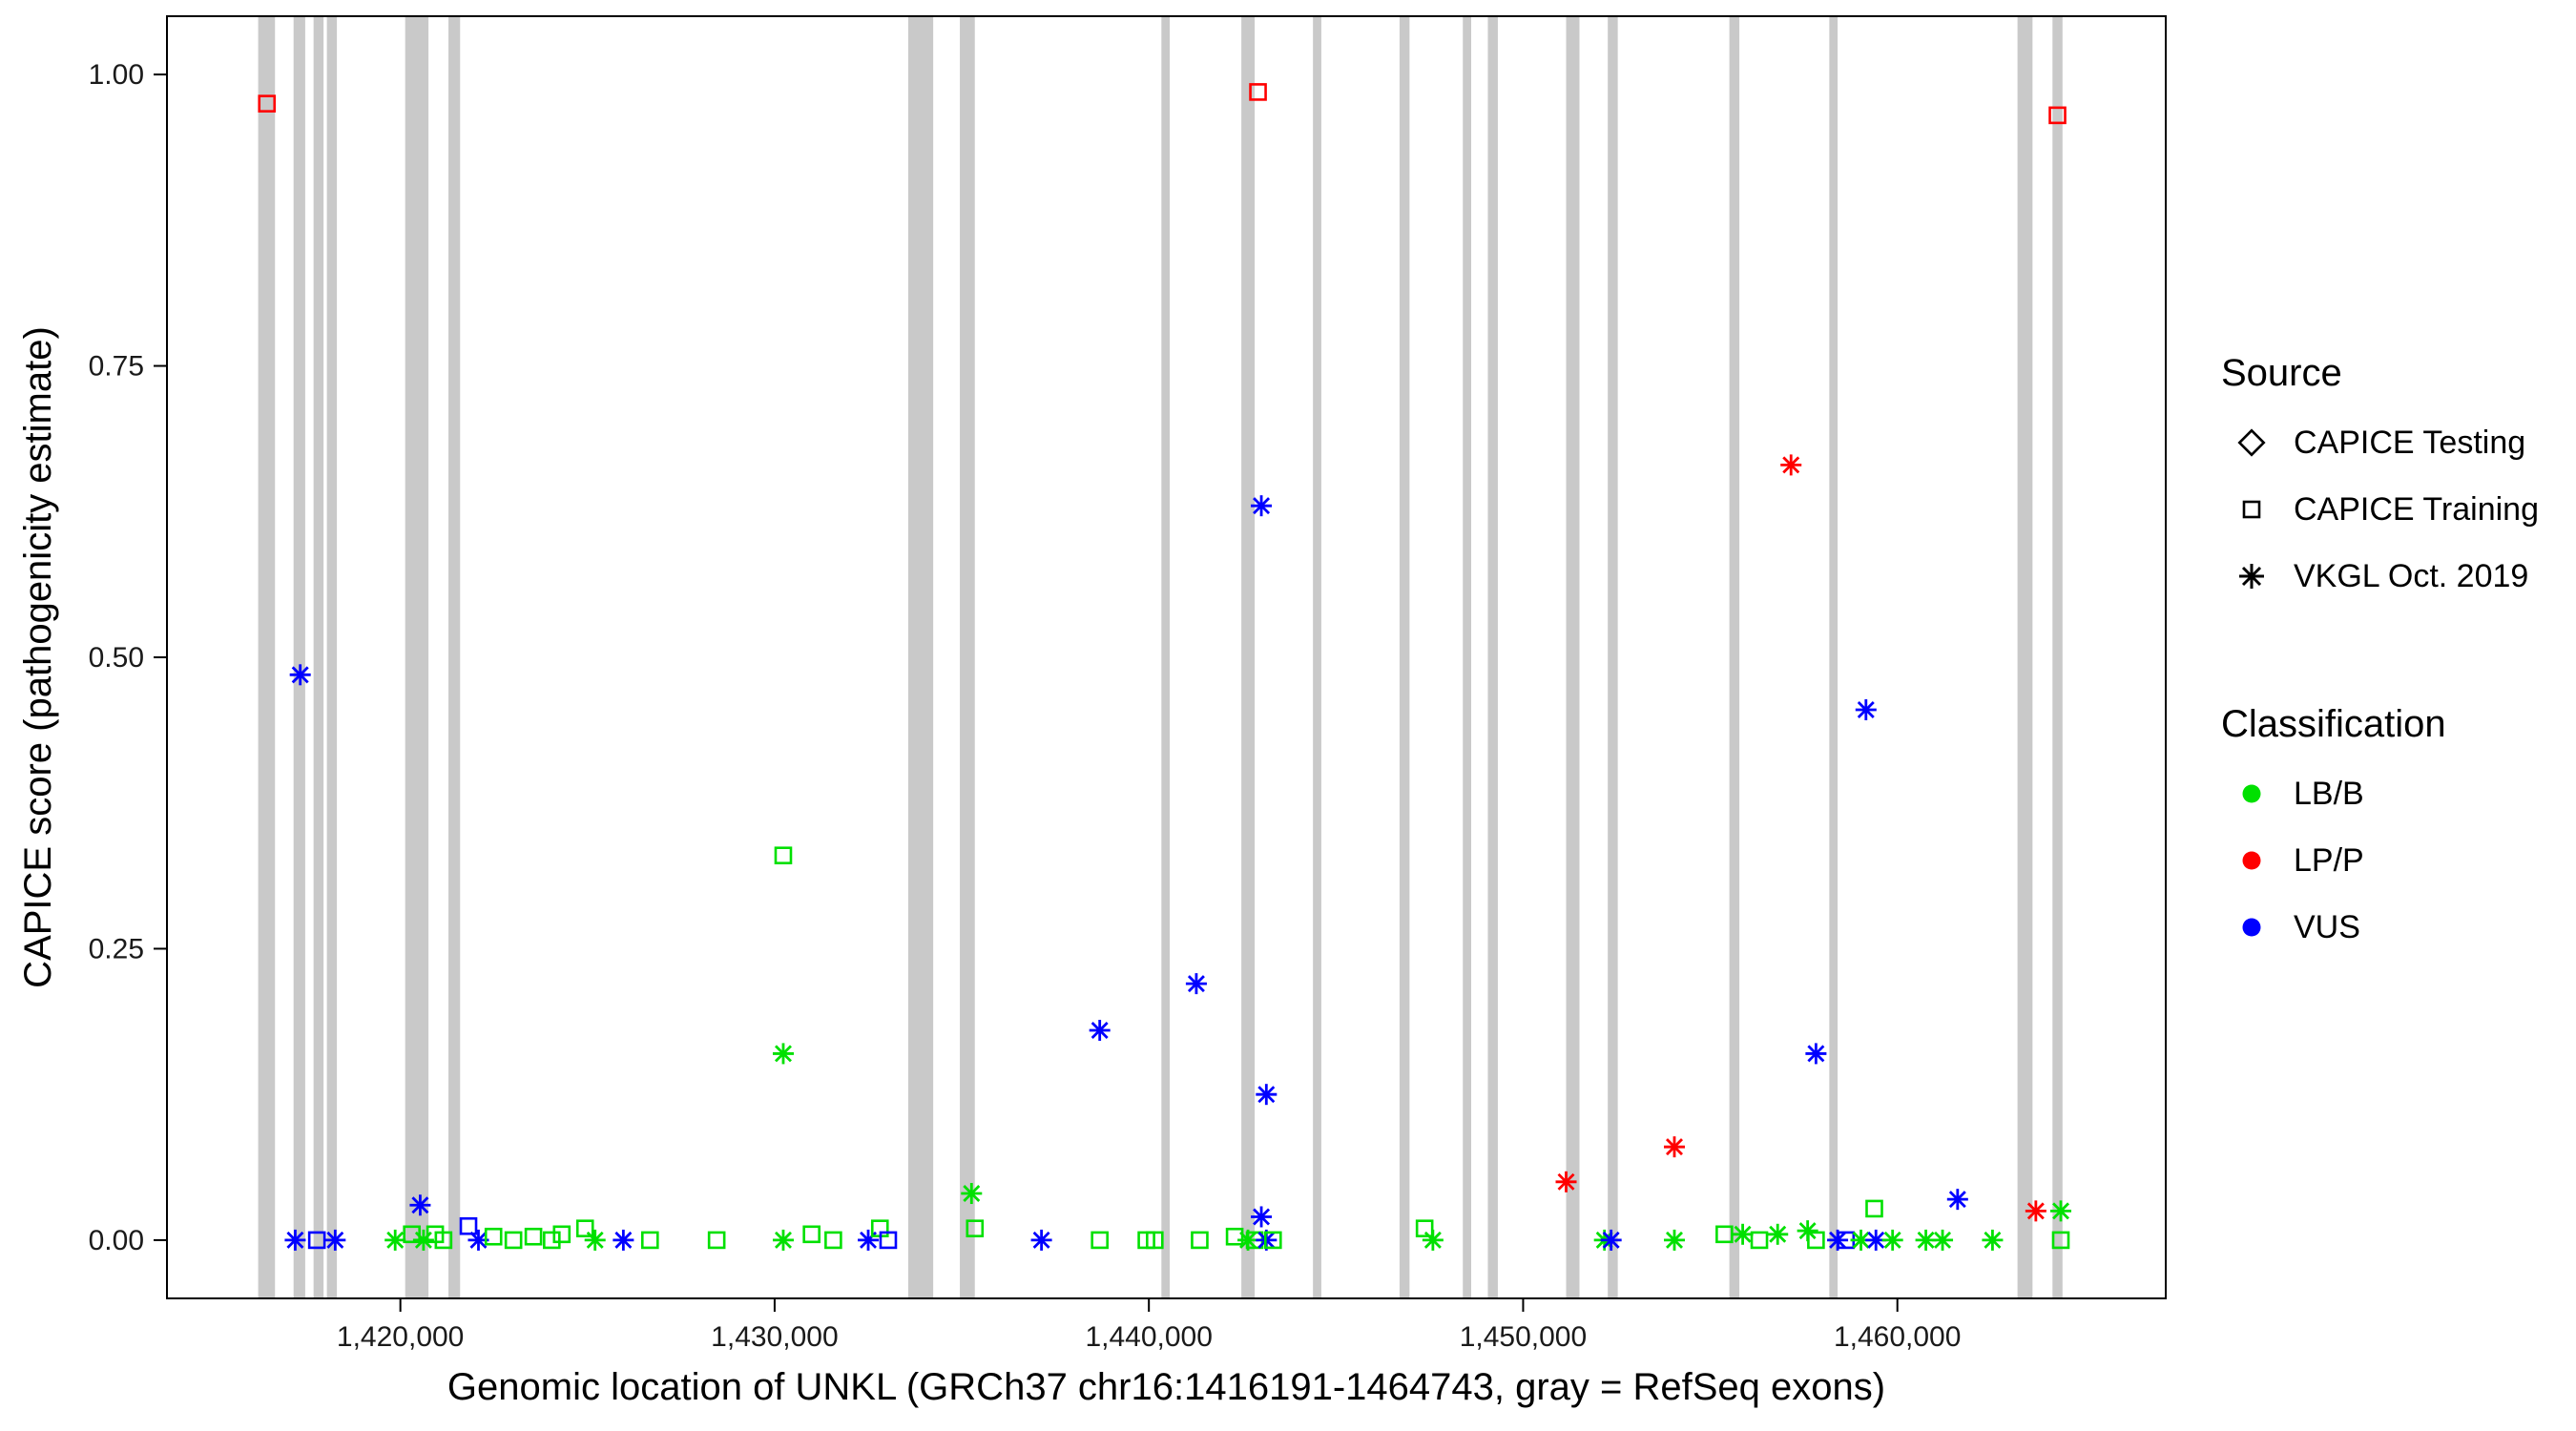 Image resolution: width=2576 pixels, height=1431 pixels. What do you see at coordinates (116, 367) in the screenshot?
I see `y-tick-label: 0.75` at bounding box center [116, 367].